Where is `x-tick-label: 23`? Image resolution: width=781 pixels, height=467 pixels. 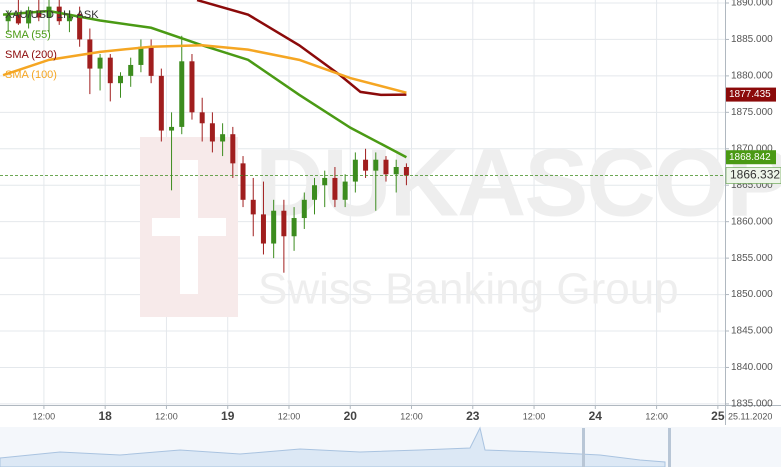 x-tick-label: 23 is located at coordinates (473, 416).